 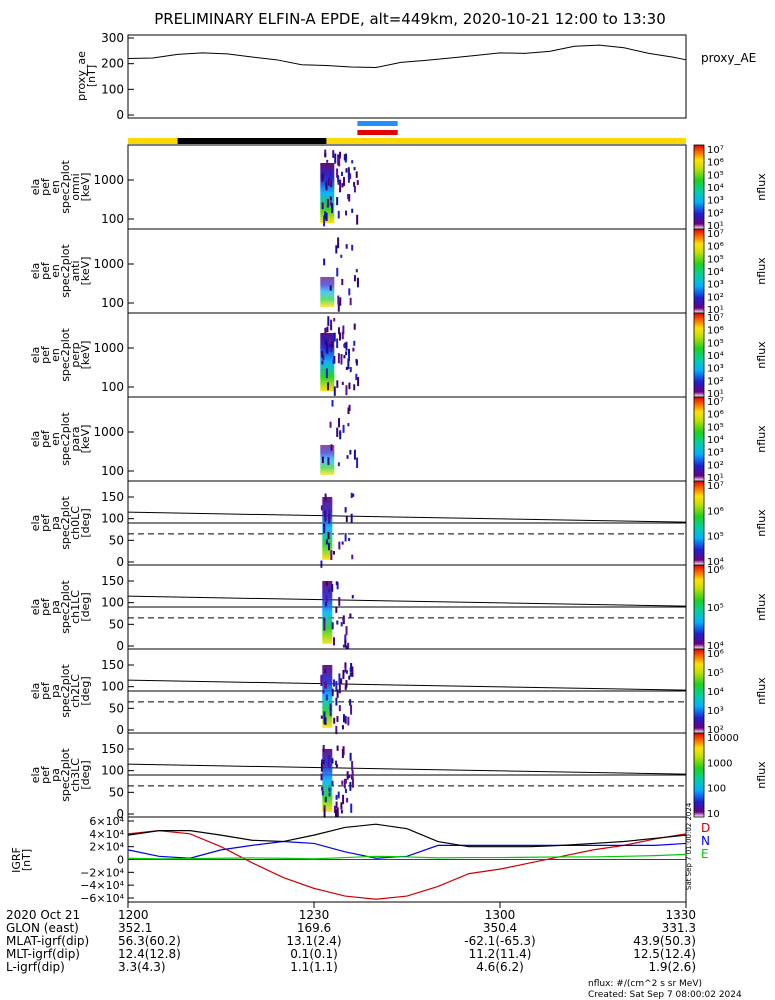 What do you see at coordinates (314, 928) in the screenshot?
I see `orbit-row-value: 169.6` at bounding box center [314, 928].